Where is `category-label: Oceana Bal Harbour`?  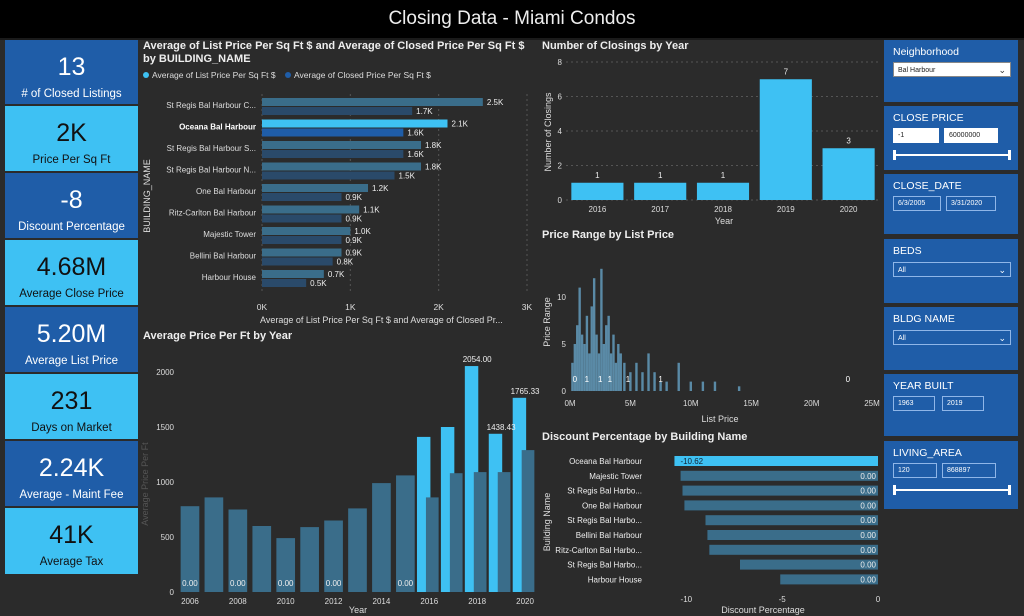
category-label: Oceana Bal Harbour is located at coordinates (605, 461).